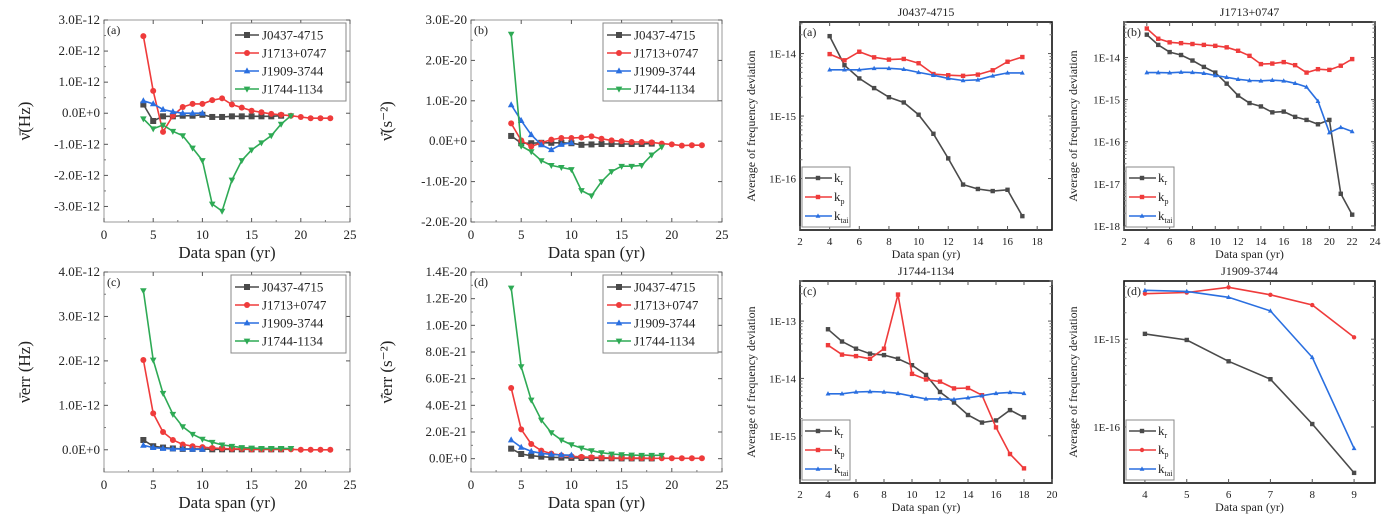 This screenshot has width=1397, height=528. Describe the element at coordinates (386, 372) in the screenshot. I see `y-axis-label: ν̇̄err (s⁻²)` at that location.